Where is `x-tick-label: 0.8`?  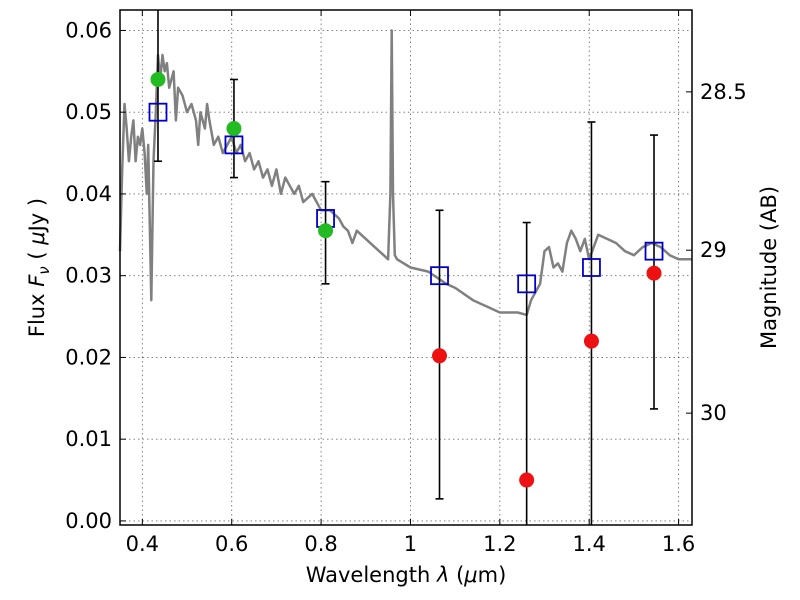 x-tick-label: 0.8 is located at coordinates (320, 544).